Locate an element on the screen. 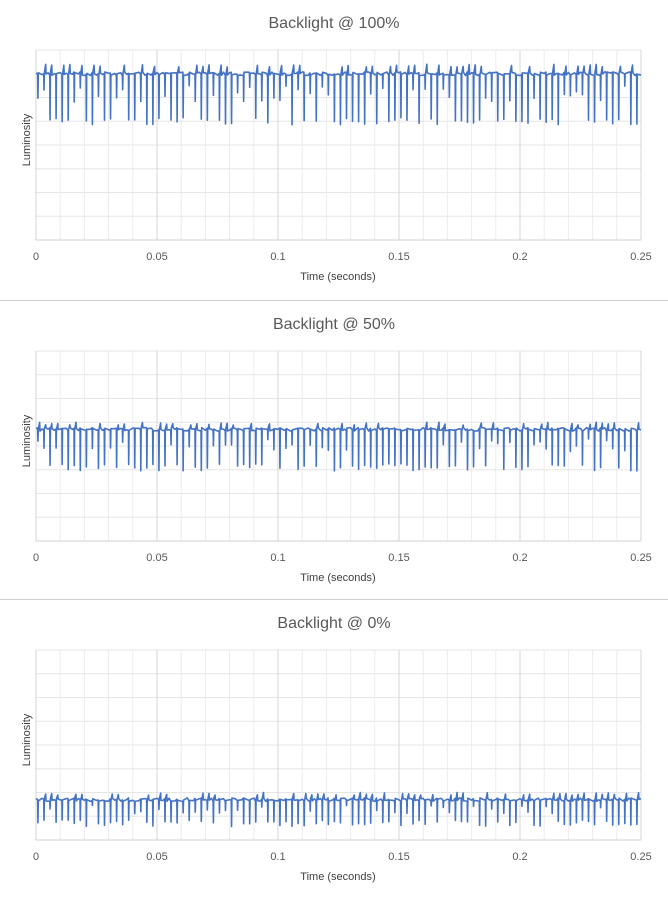 Image resolution: width=668 pixels, height=901 pixels. chart-title: Backlight @ 0% is located at coordinates (333, 623).